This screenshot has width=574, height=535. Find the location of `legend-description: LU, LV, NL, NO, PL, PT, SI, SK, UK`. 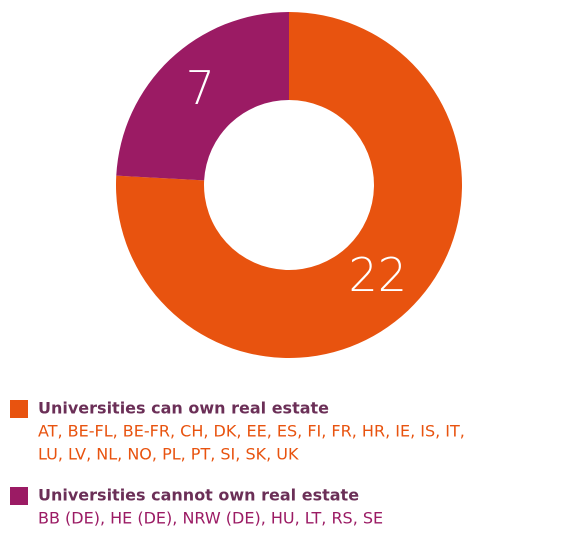

legend-description: LU, LV, NL, NO, PL, PT, SI, SK, UK is located at coordinates (168, 454).